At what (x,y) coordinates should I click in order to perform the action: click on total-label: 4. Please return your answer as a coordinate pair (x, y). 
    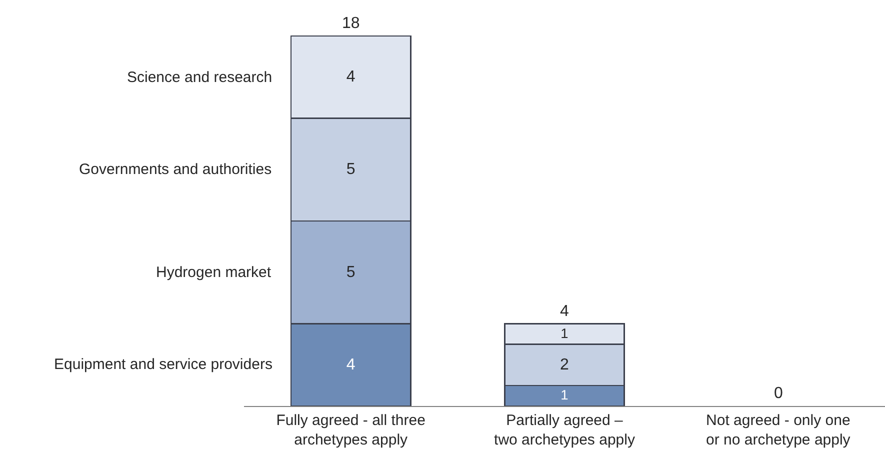
    Looking at the image, I should click on (564, 311).